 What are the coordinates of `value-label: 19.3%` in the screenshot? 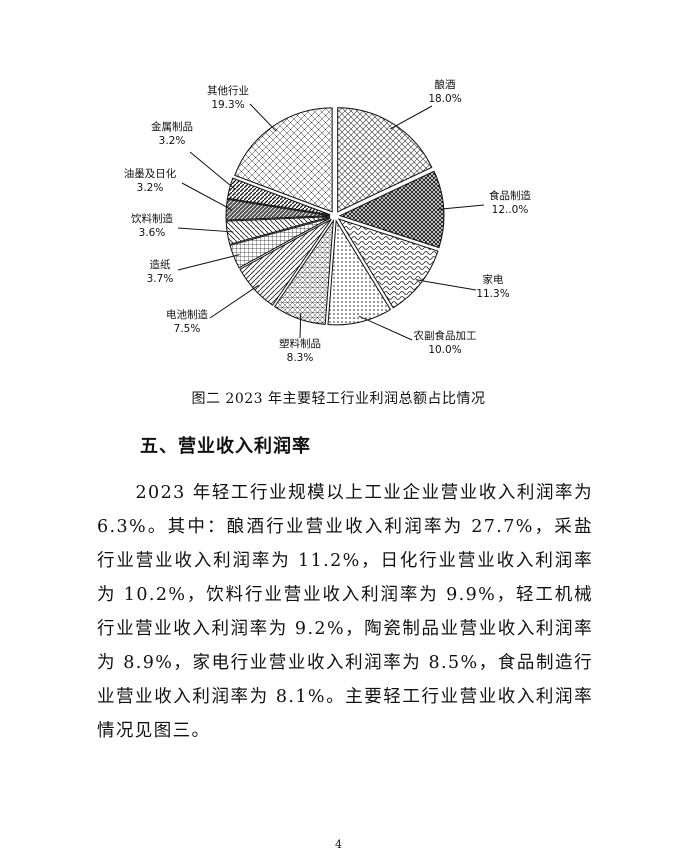 It's located at (227, 105).